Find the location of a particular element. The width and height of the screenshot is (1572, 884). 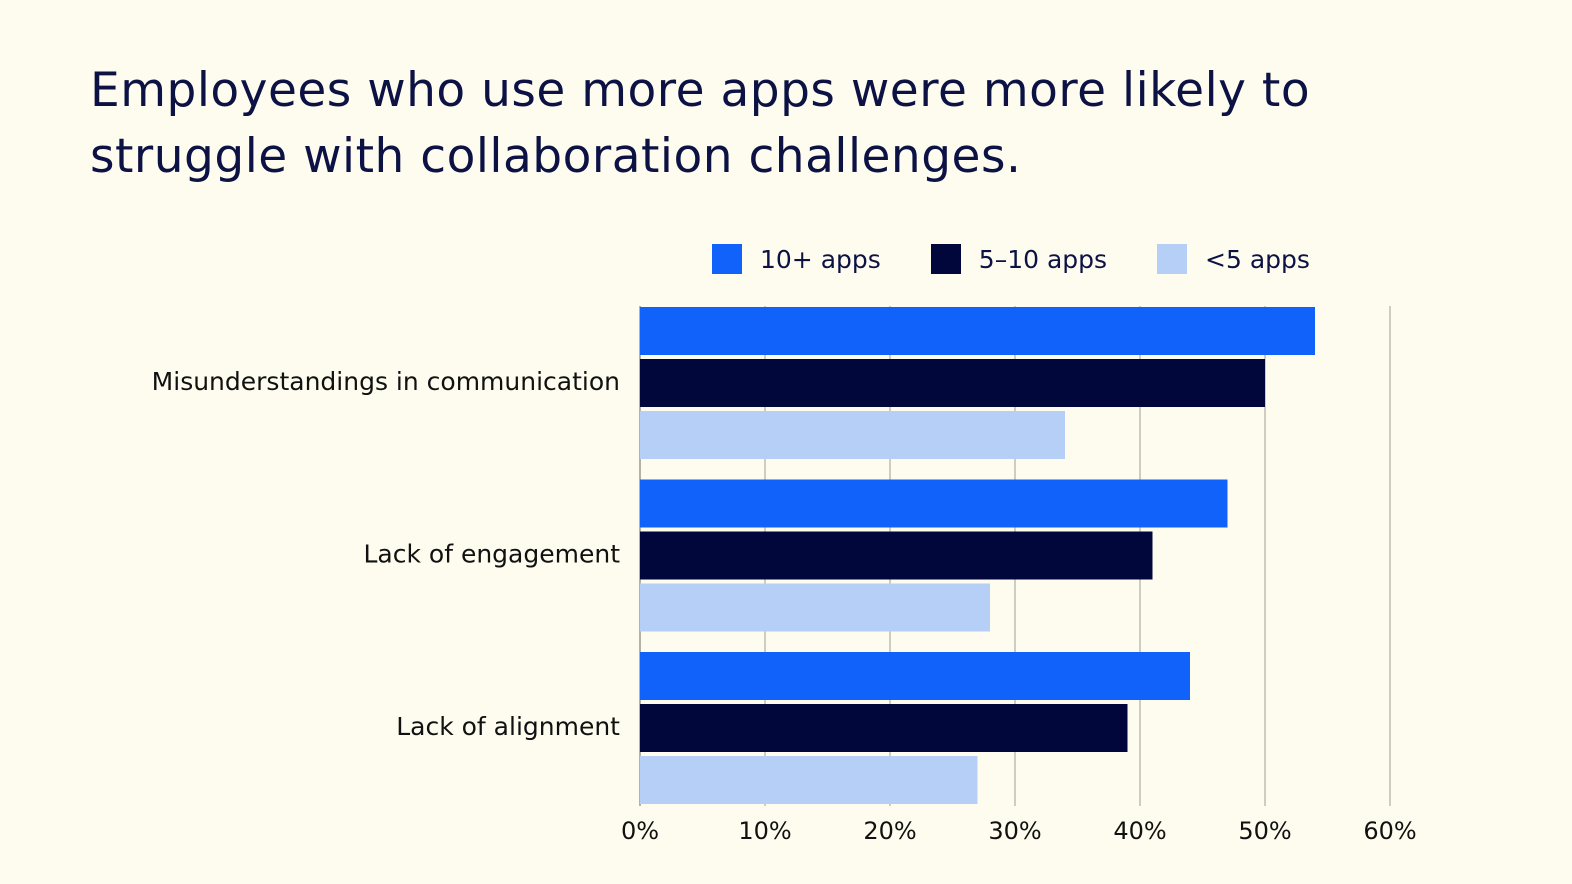

legend-label-under5: <5 apps is located at coordinates (1257, 259).